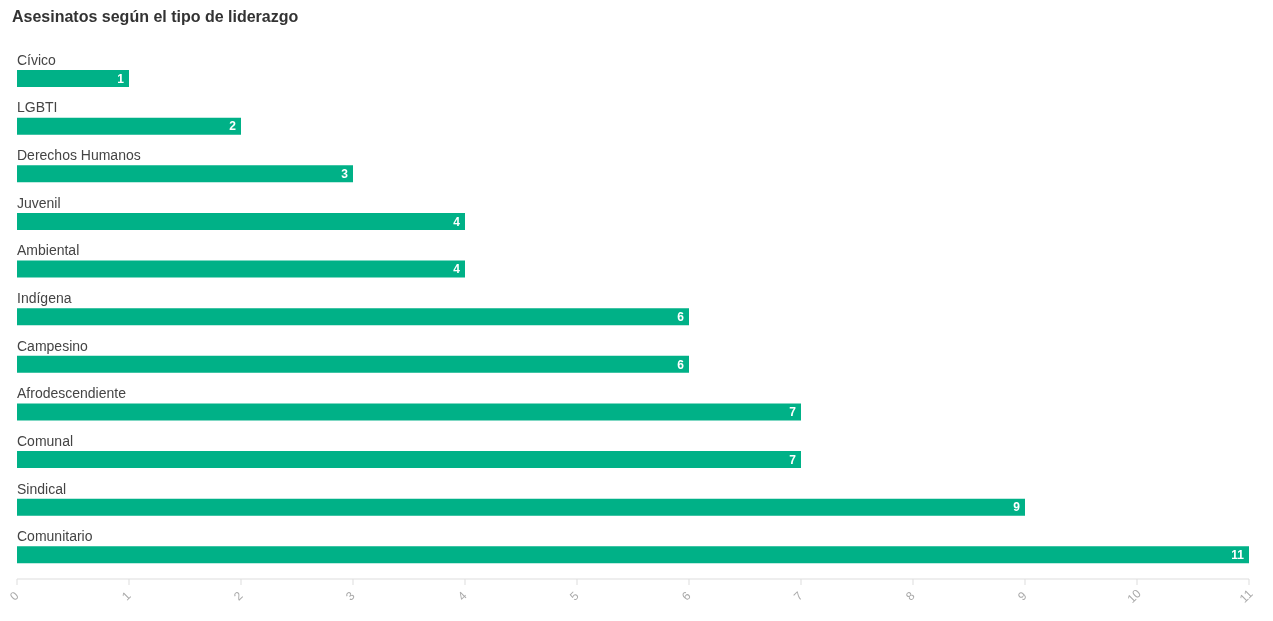 This screenshot has height=621, width=1273. Describe the element at coordinates (238, 596) in the screenshot. I see `x-tick-label: 2` at that location.